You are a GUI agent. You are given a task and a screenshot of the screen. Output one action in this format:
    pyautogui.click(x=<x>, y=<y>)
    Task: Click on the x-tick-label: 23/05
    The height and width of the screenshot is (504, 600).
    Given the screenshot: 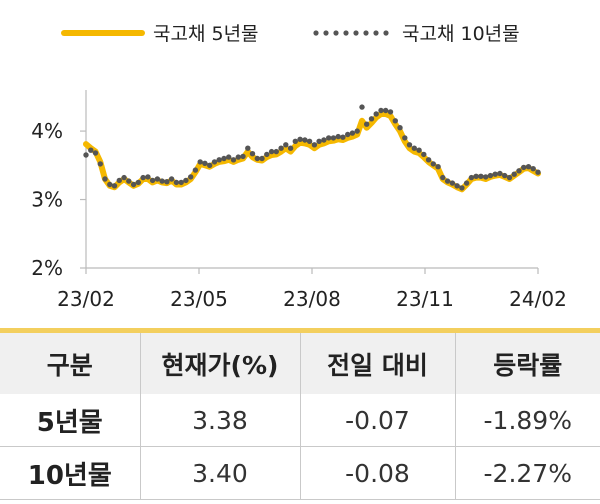 What is the action you would take?
    pyautogui.click(x=199, y=299)
    